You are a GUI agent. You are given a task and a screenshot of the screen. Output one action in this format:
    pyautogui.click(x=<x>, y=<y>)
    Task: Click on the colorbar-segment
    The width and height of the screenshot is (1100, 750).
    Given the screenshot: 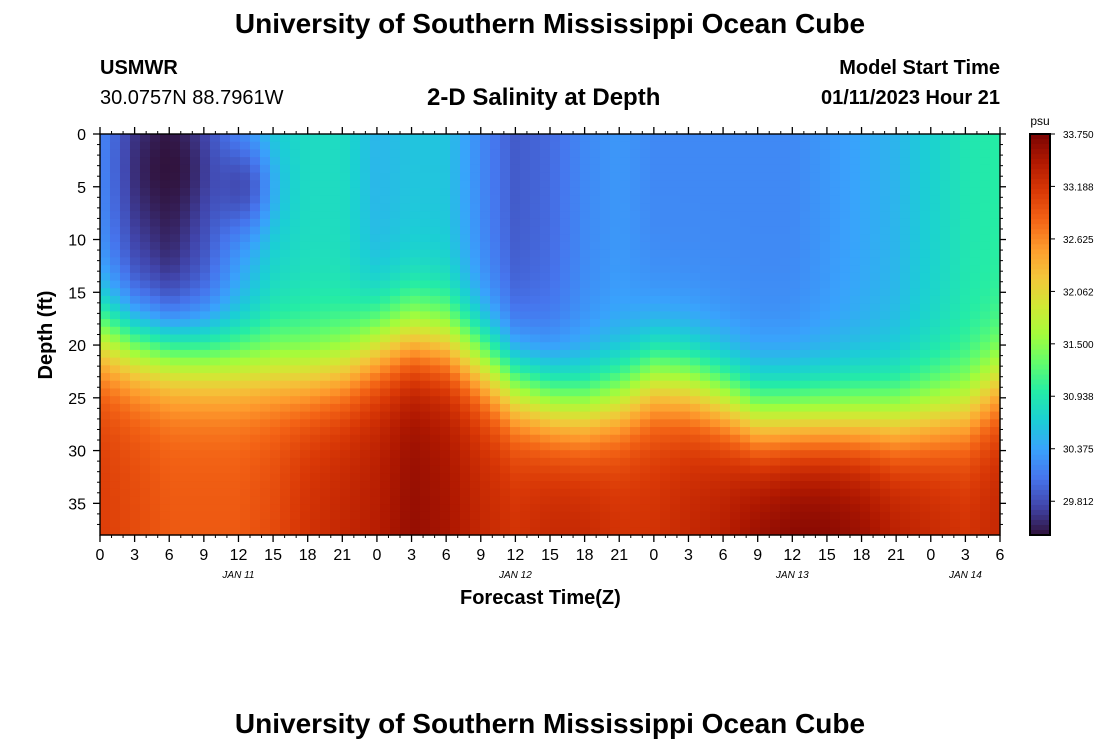 What is the action you would take?
    pyautogui.click(x=1040, y=177)
    